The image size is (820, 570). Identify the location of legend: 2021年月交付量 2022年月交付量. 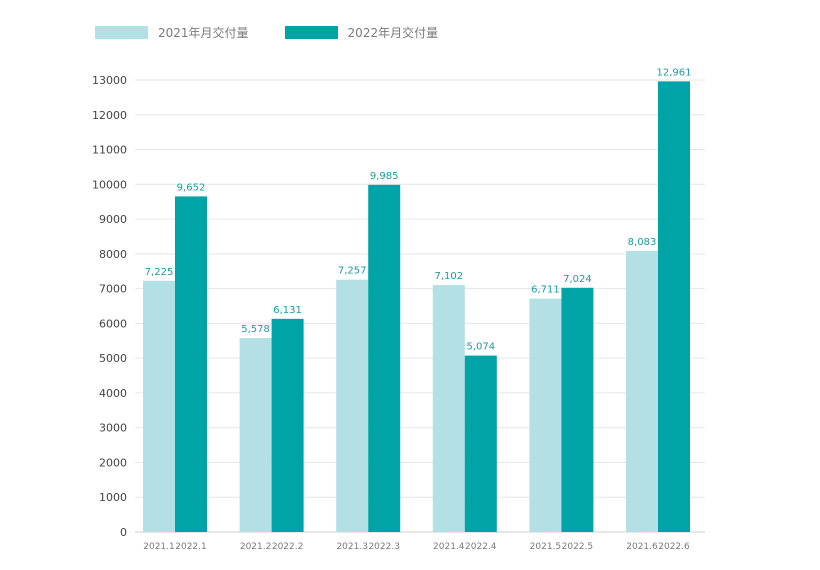
(266, 32).